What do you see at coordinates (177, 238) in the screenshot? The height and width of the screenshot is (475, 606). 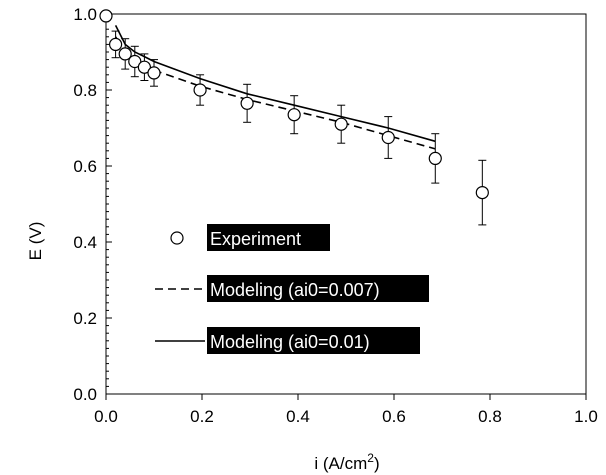 I see `legend-marker-circle` at bounding box center [177, 238].